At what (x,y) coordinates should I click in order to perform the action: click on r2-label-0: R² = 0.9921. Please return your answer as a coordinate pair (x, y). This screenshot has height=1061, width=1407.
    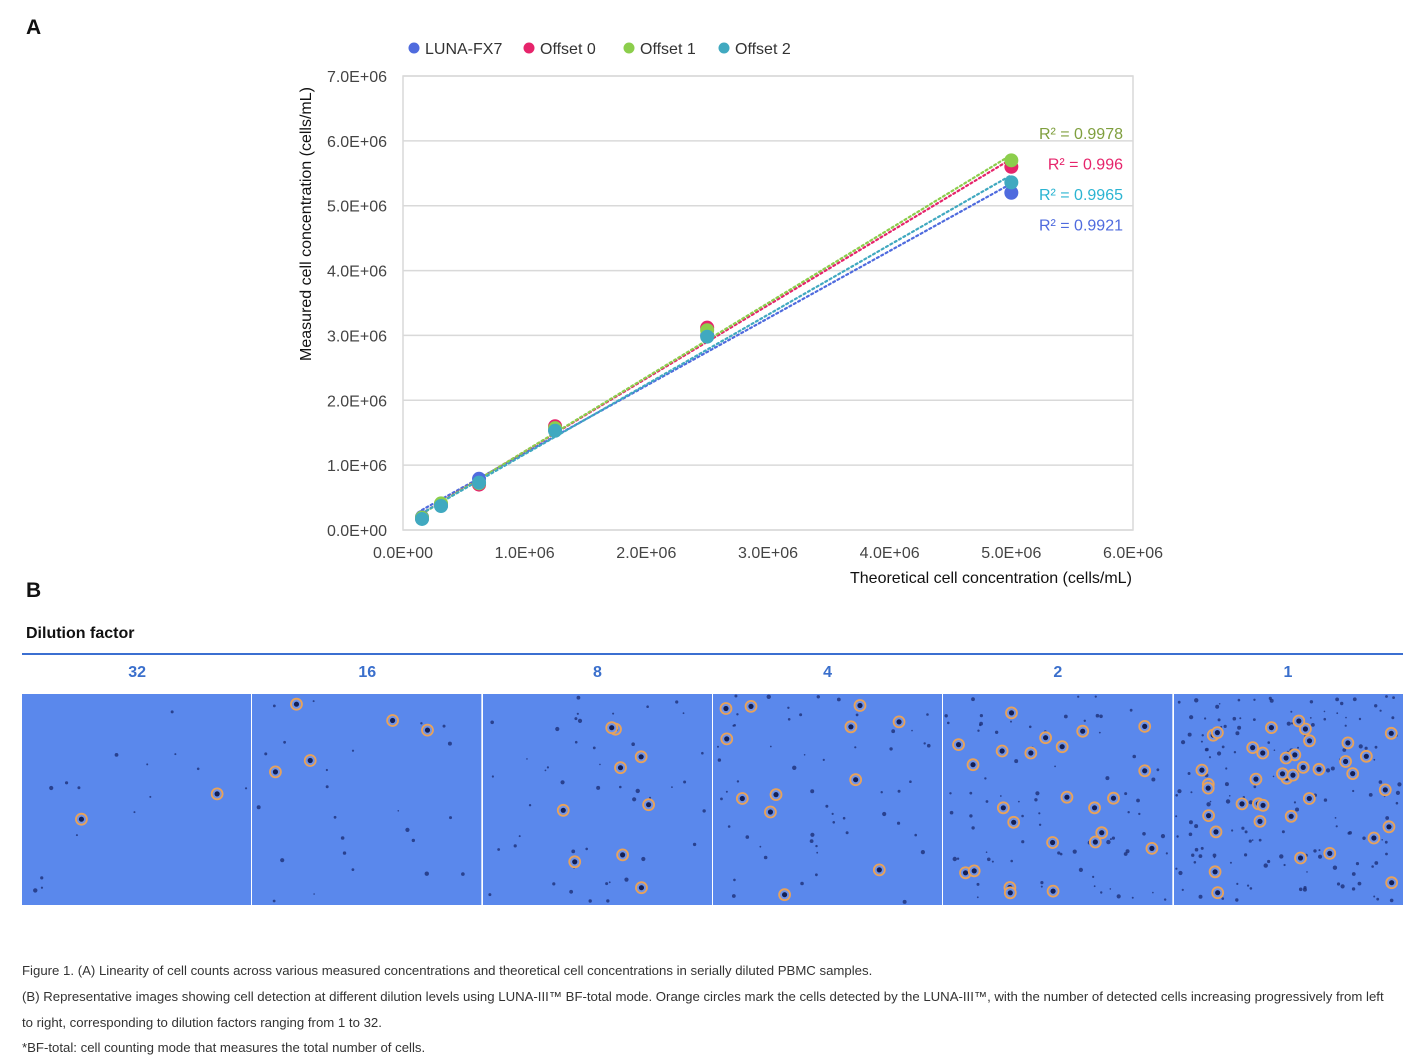
    Looking at the image, I should click on (1081, 226).